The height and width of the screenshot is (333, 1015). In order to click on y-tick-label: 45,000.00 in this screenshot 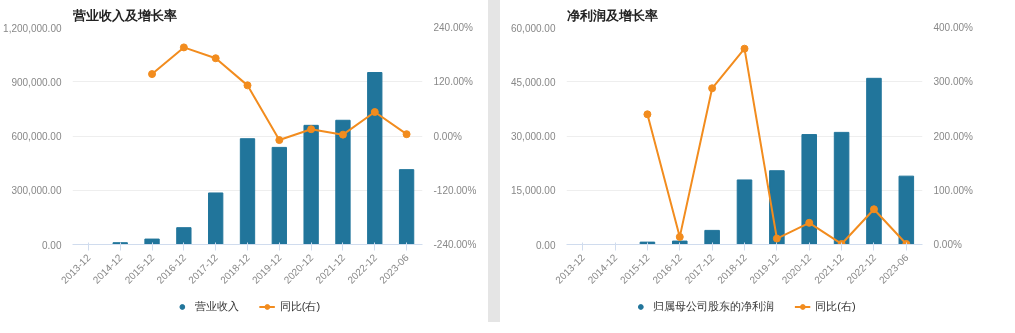, I will do `click(533, 82)`.